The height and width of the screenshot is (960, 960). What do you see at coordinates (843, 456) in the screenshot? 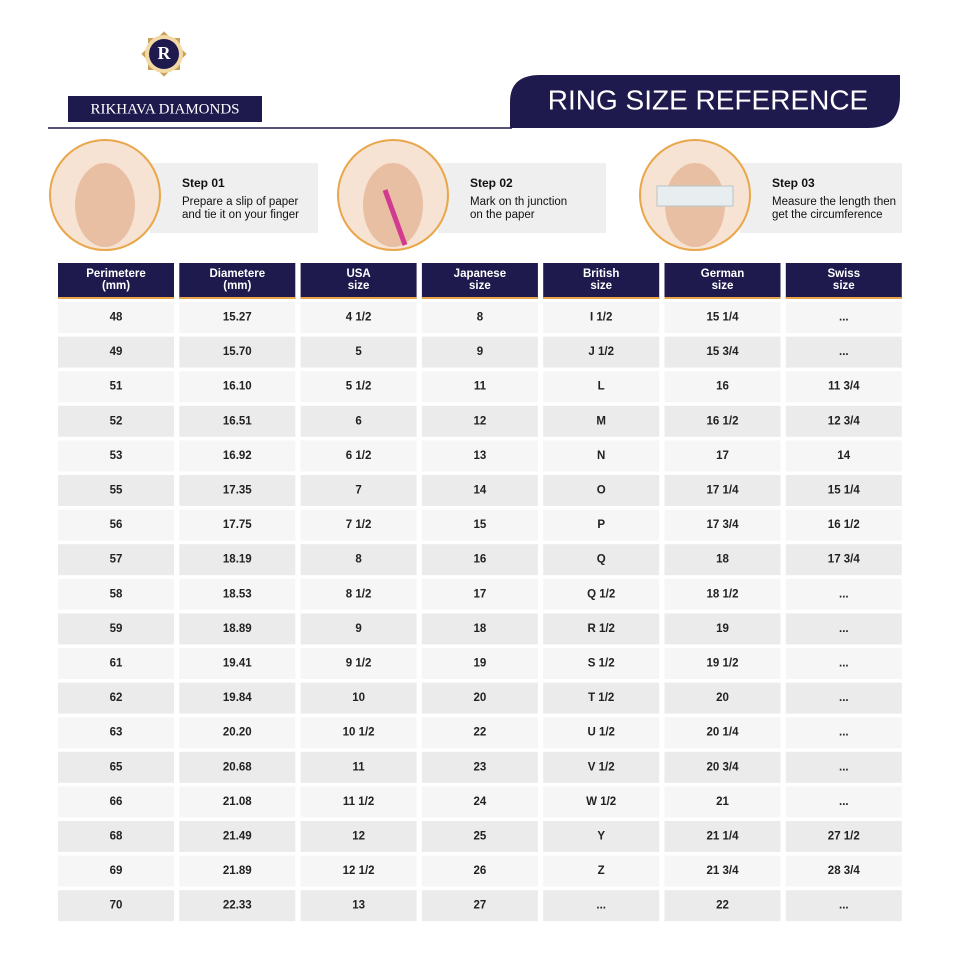
I see `cell-text: 14` at bounding box center [843, 456].